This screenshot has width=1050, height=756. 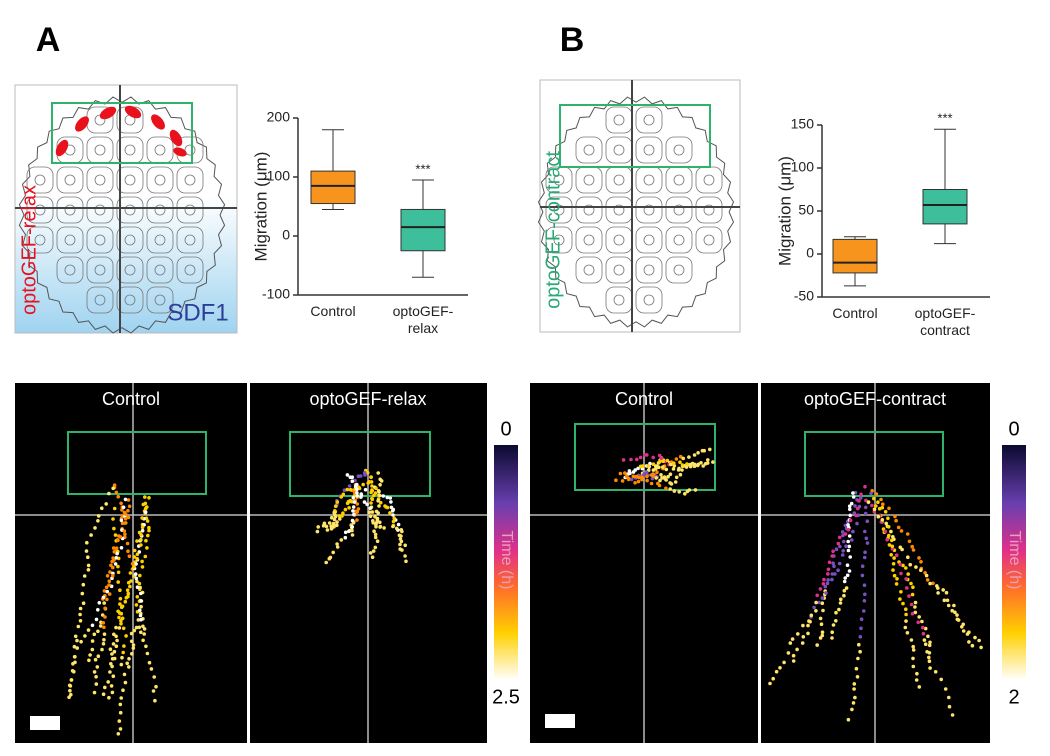 I want to click on panel-label: B, so click(x=572, y=40).